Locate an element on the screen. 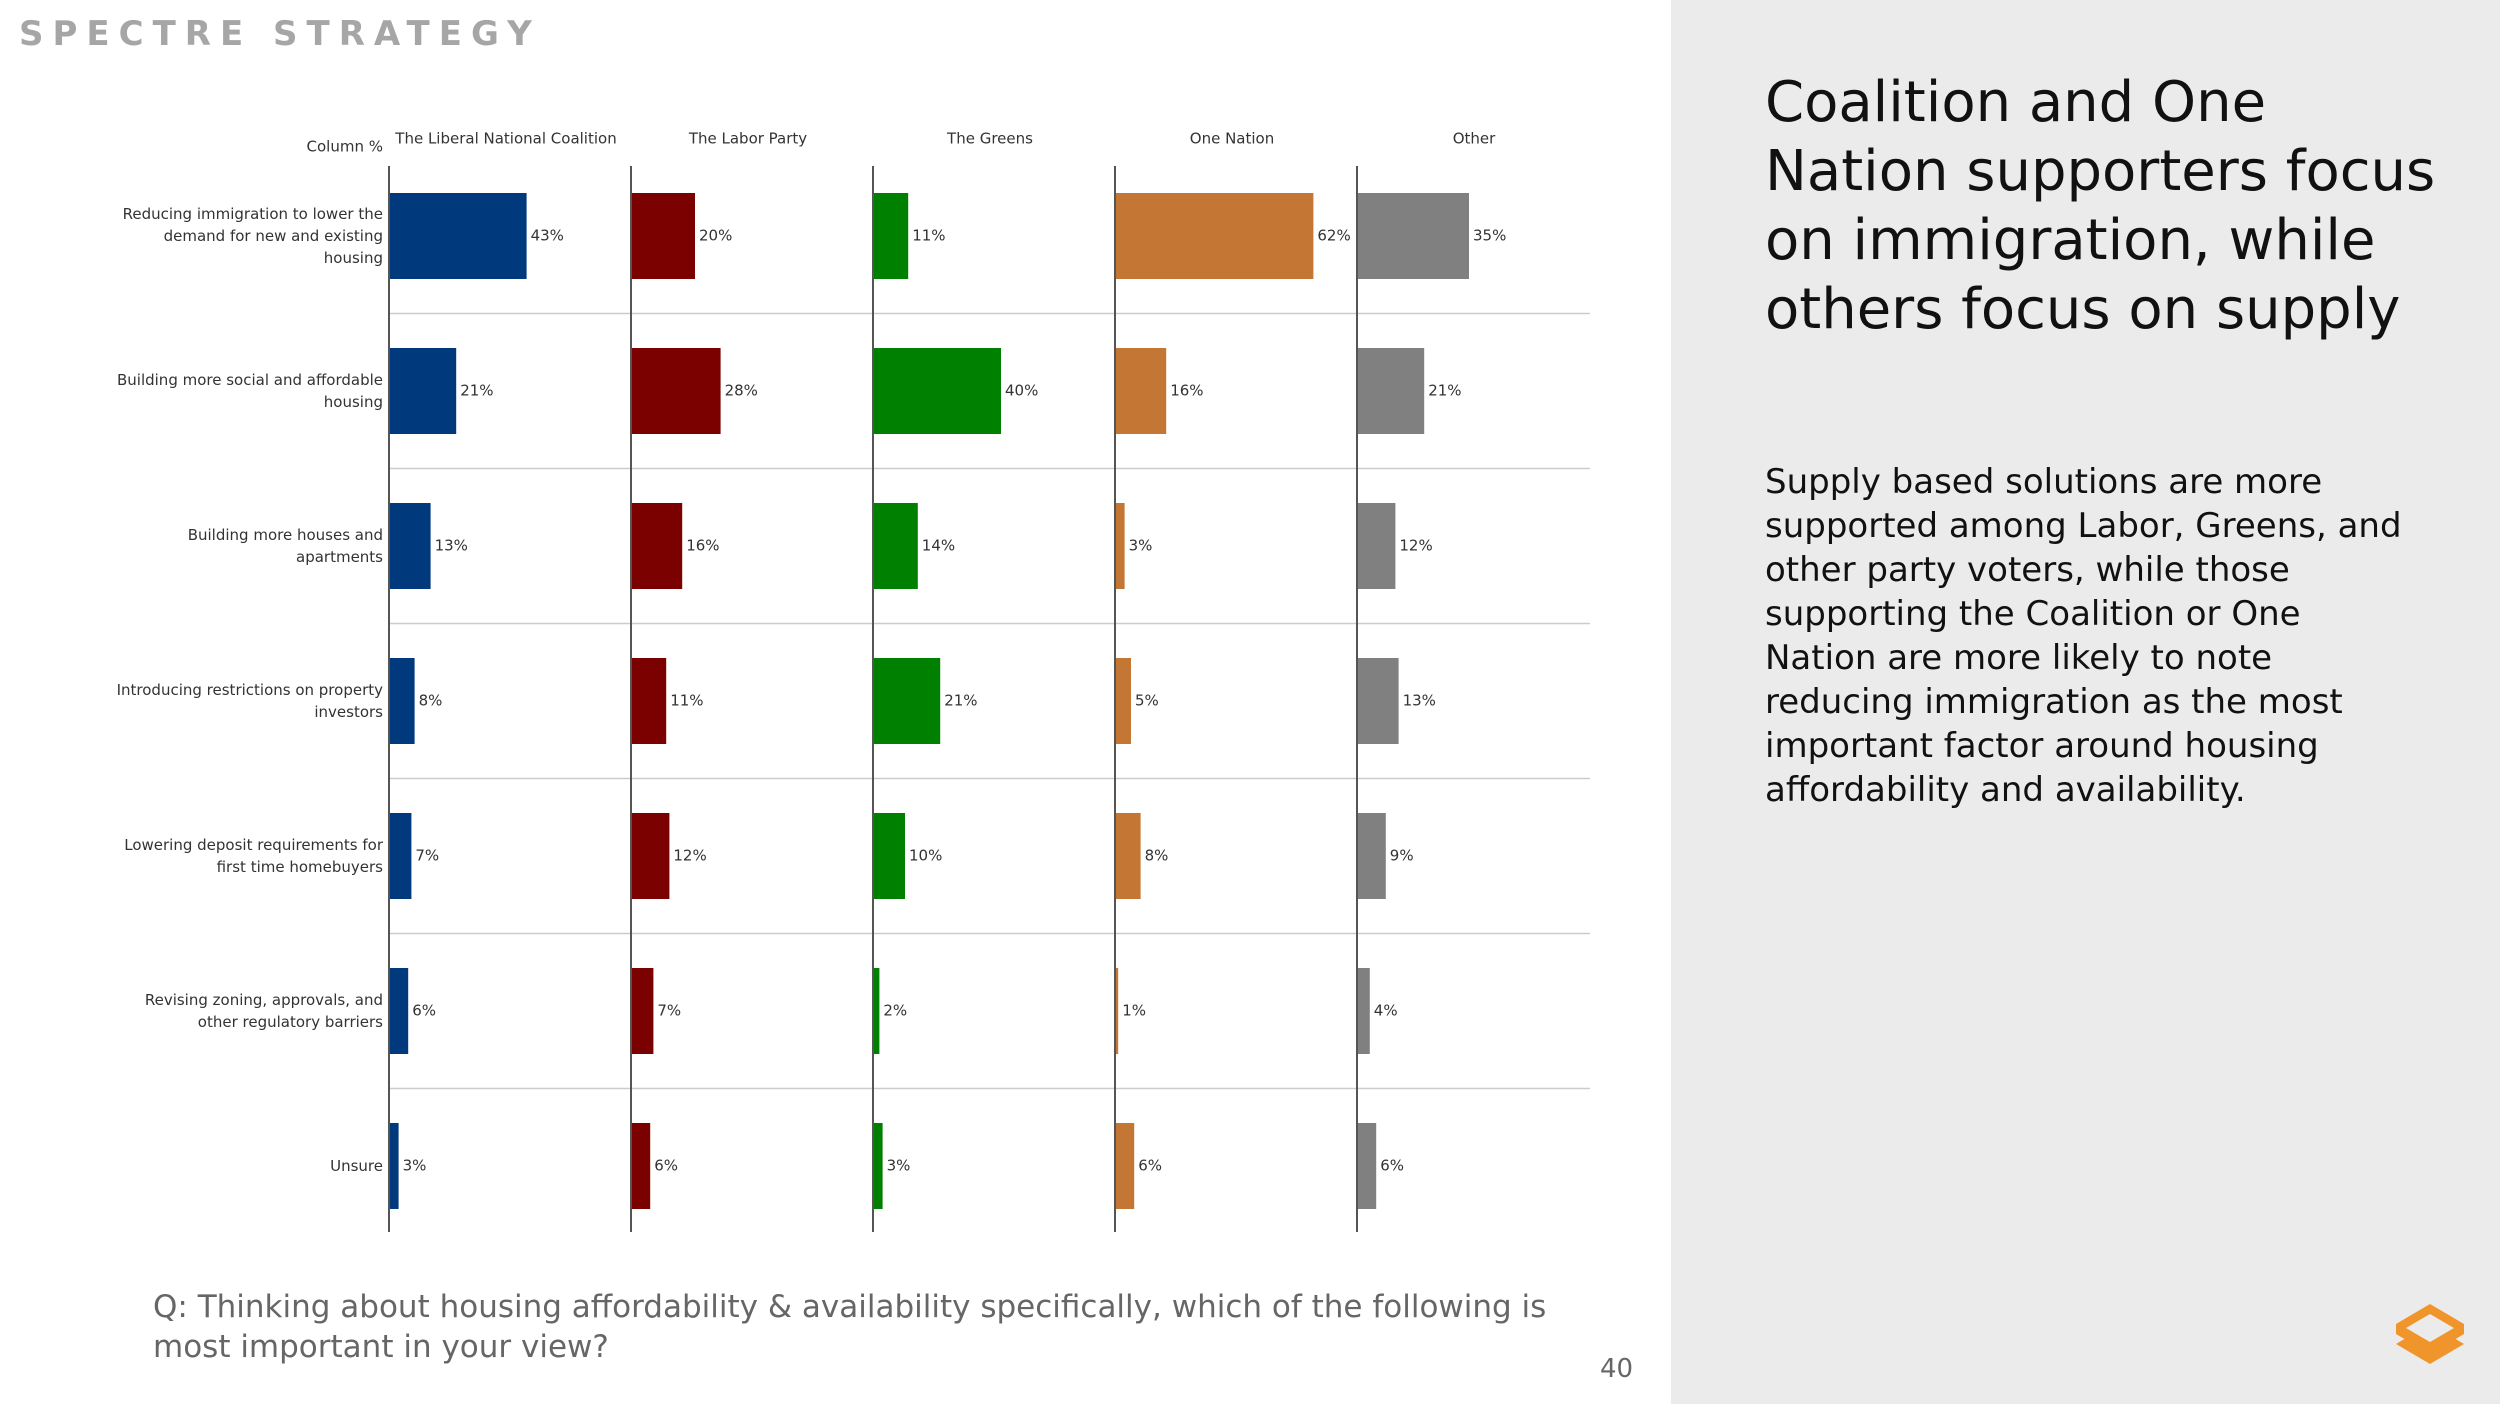 This screenshot has height=1404, width=2500. column-header: The Labor Party is located at coordinates (747, 139).